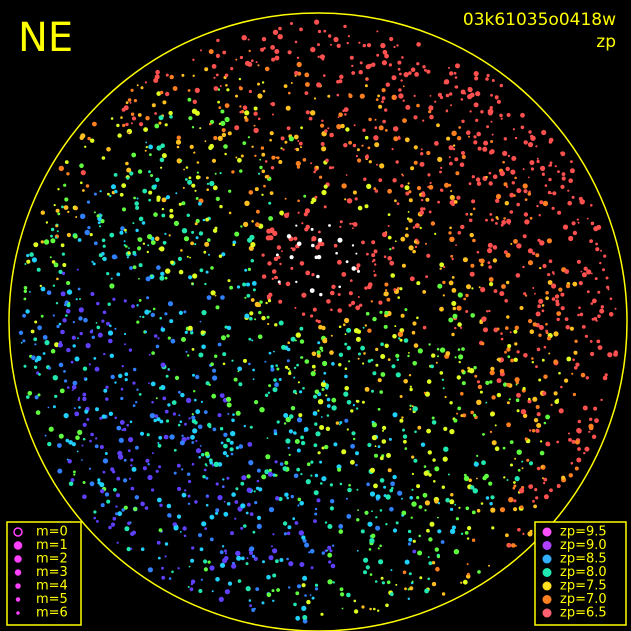  Describe the element at coordinates (583, 545) in the screenshot. I see `zp-legend-label: zp=9.0` at that location.